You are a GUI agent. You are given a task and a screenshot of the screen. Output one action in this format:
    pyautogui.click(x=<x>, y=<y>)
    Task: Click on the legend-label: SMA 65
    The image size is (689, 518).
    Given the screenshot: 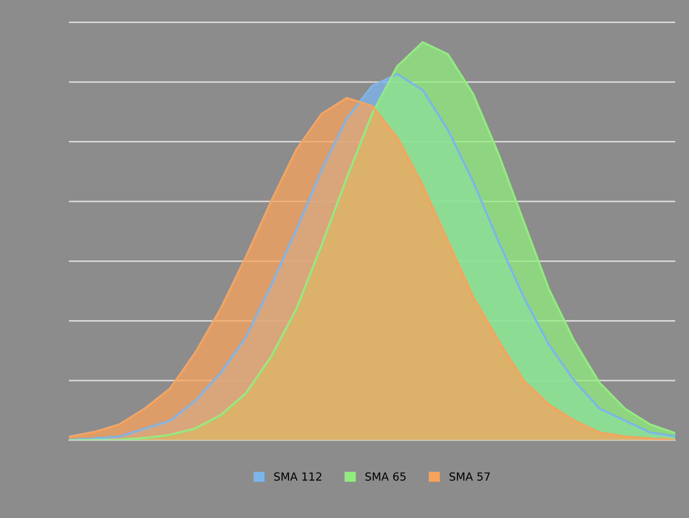 What is the action you would take?
    pyautogui.click(x=385, y=476)
    